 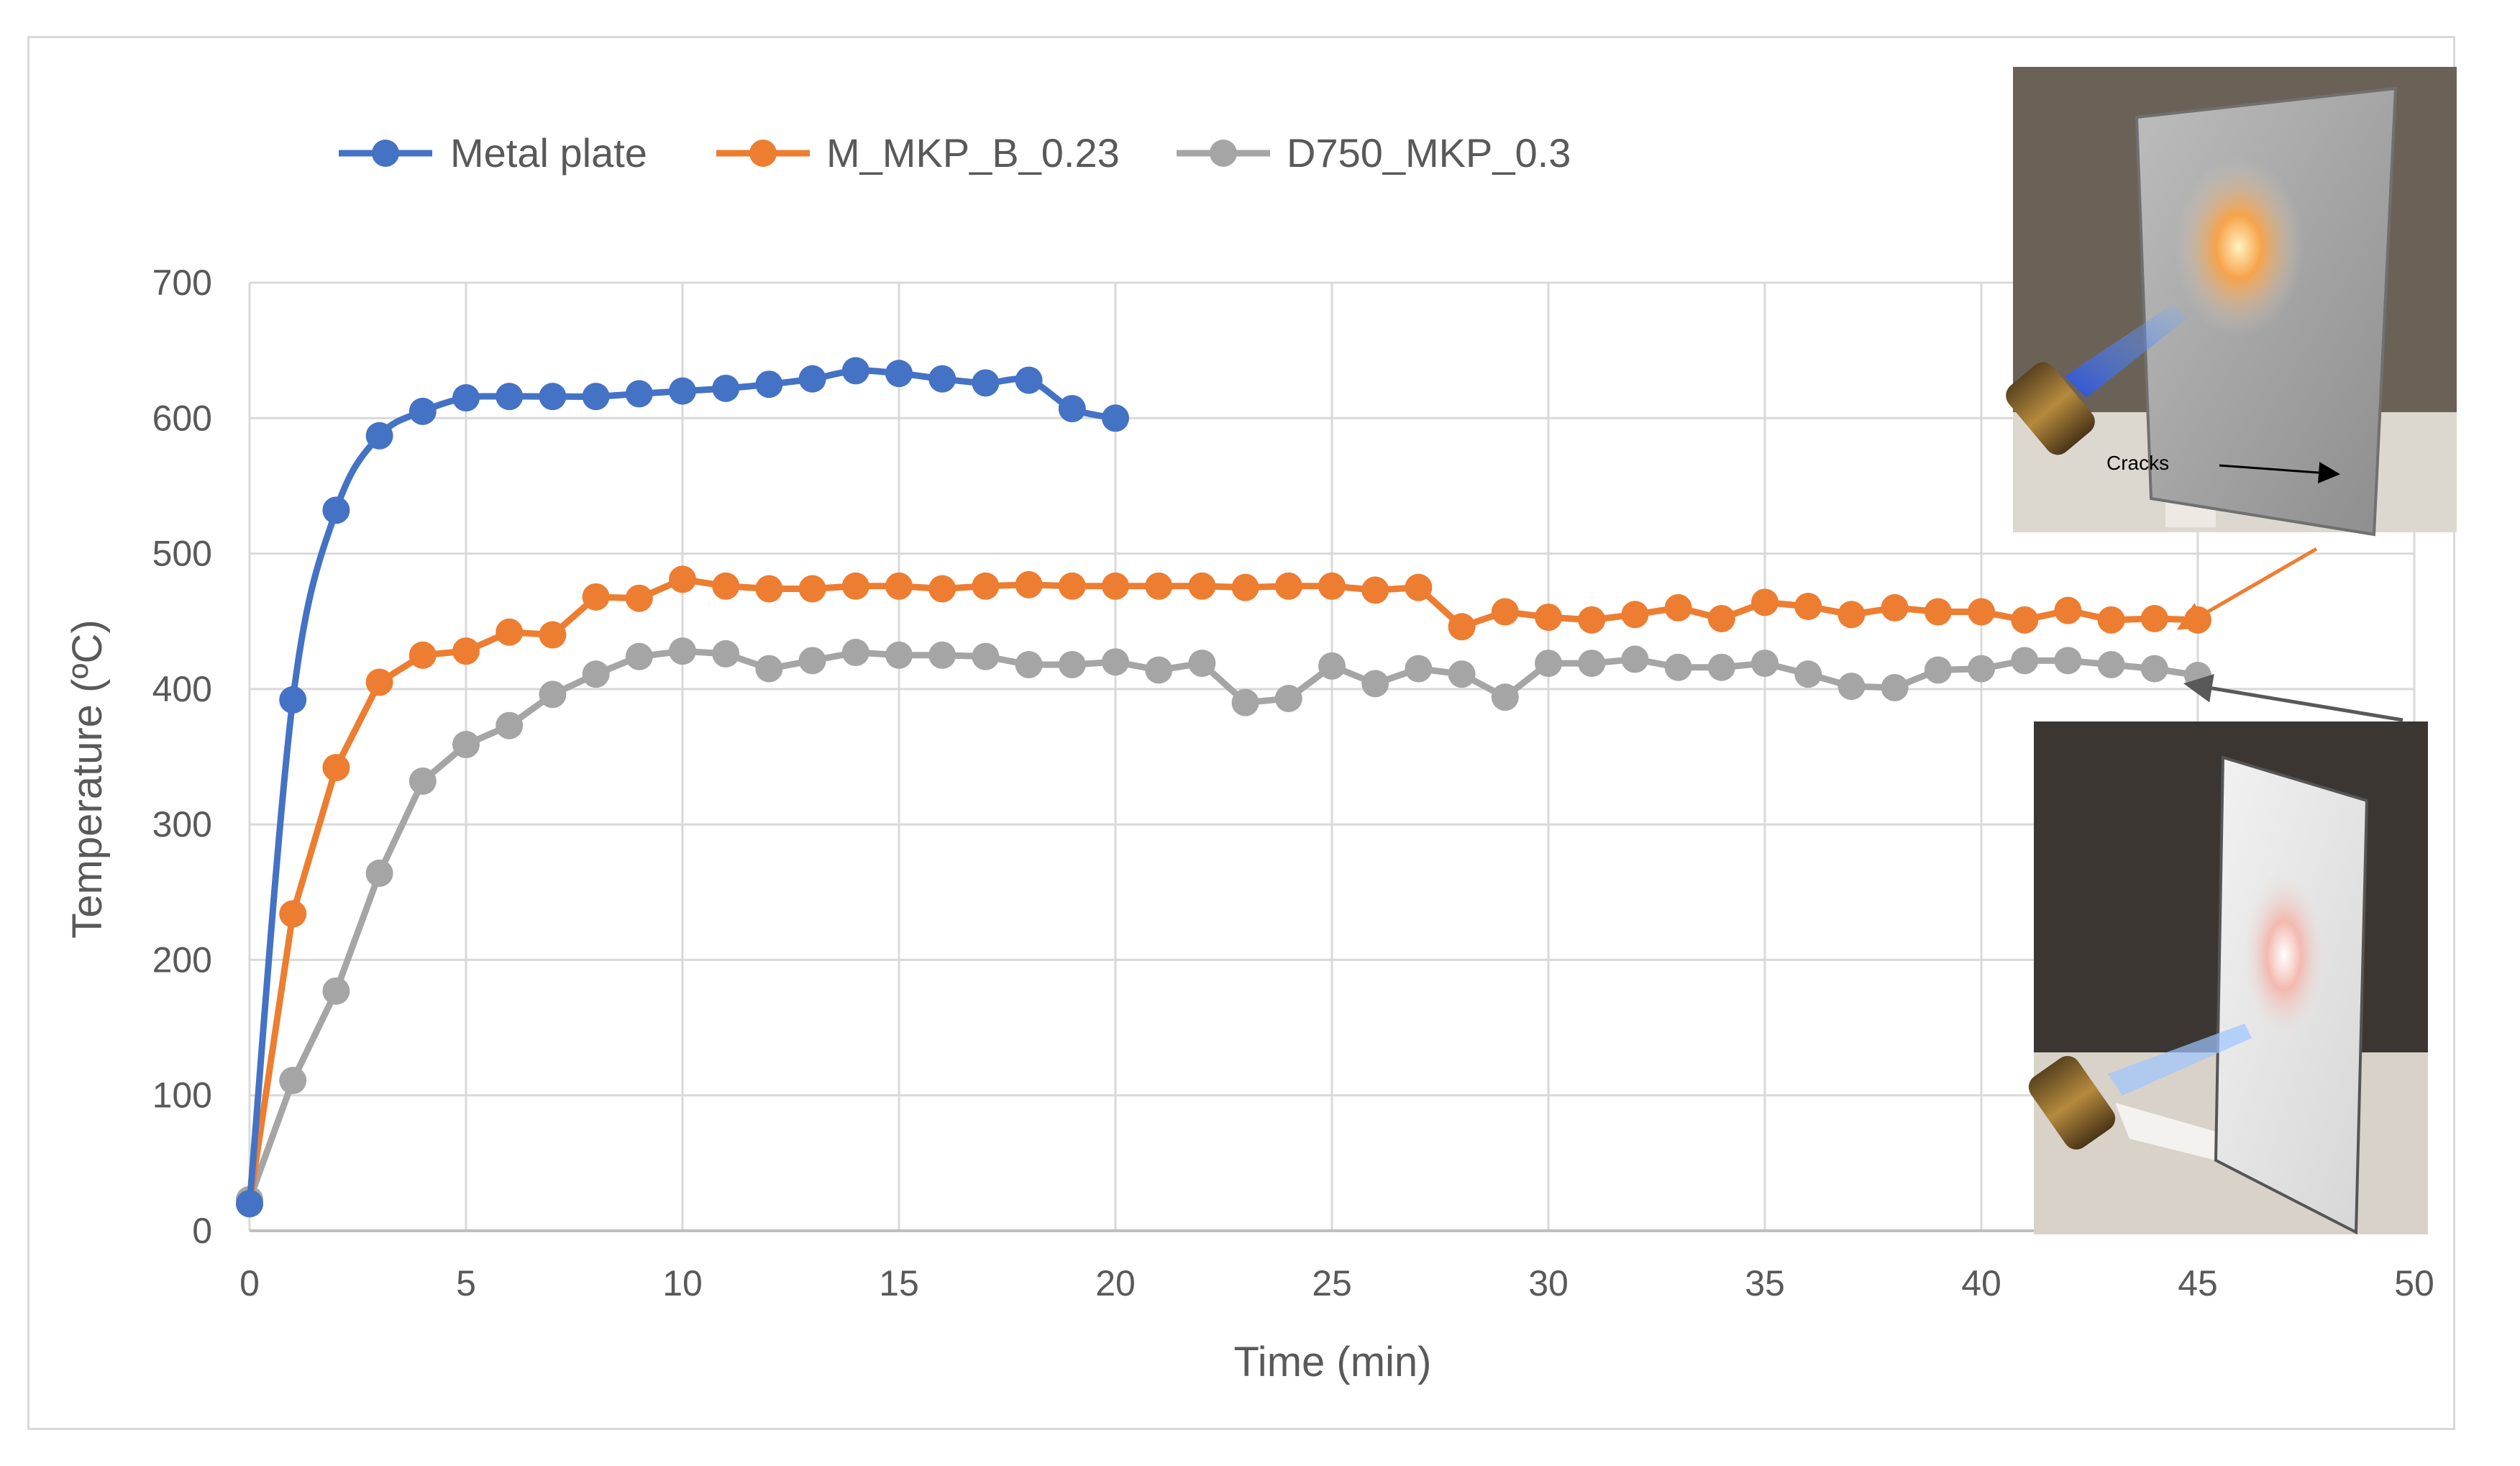 What do you see at coordinates (385, 153) in the screenshot?
I see `legend-marker-metal-plate` at bounding box center [385, 153].